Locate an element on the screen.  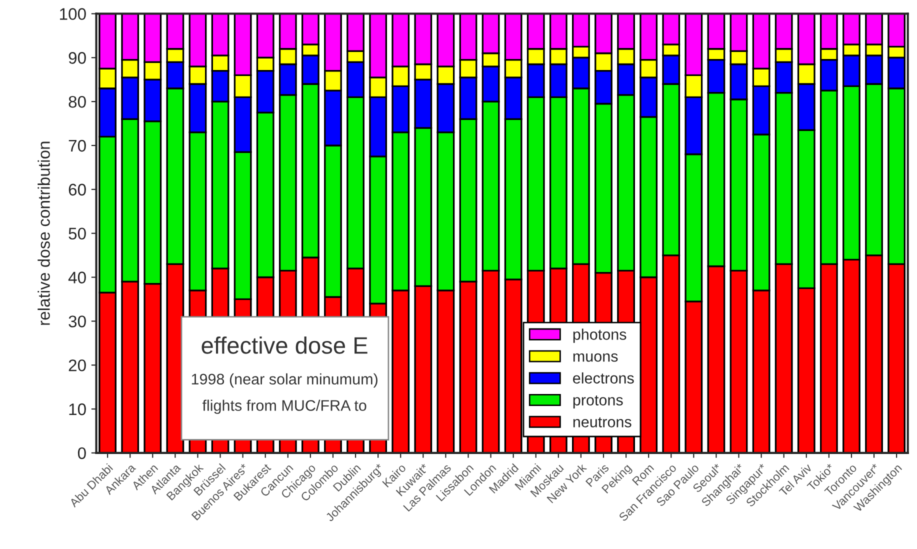
y-tick-label: 50 is located at coordinates (77, 234).